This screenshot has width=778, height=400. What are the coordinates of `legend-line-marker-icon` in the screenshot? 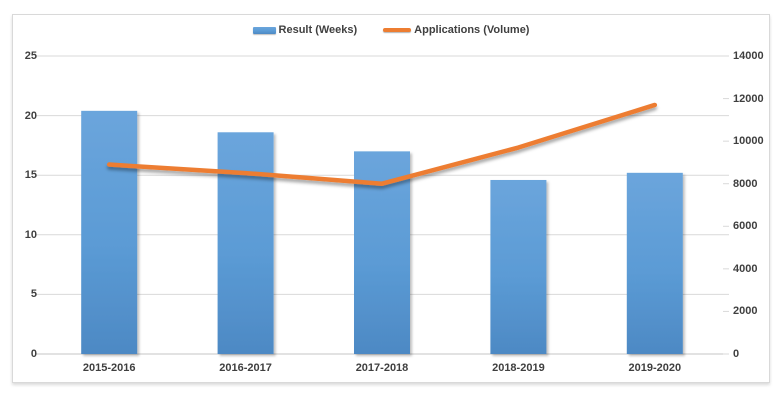 It's located at (397, 30).